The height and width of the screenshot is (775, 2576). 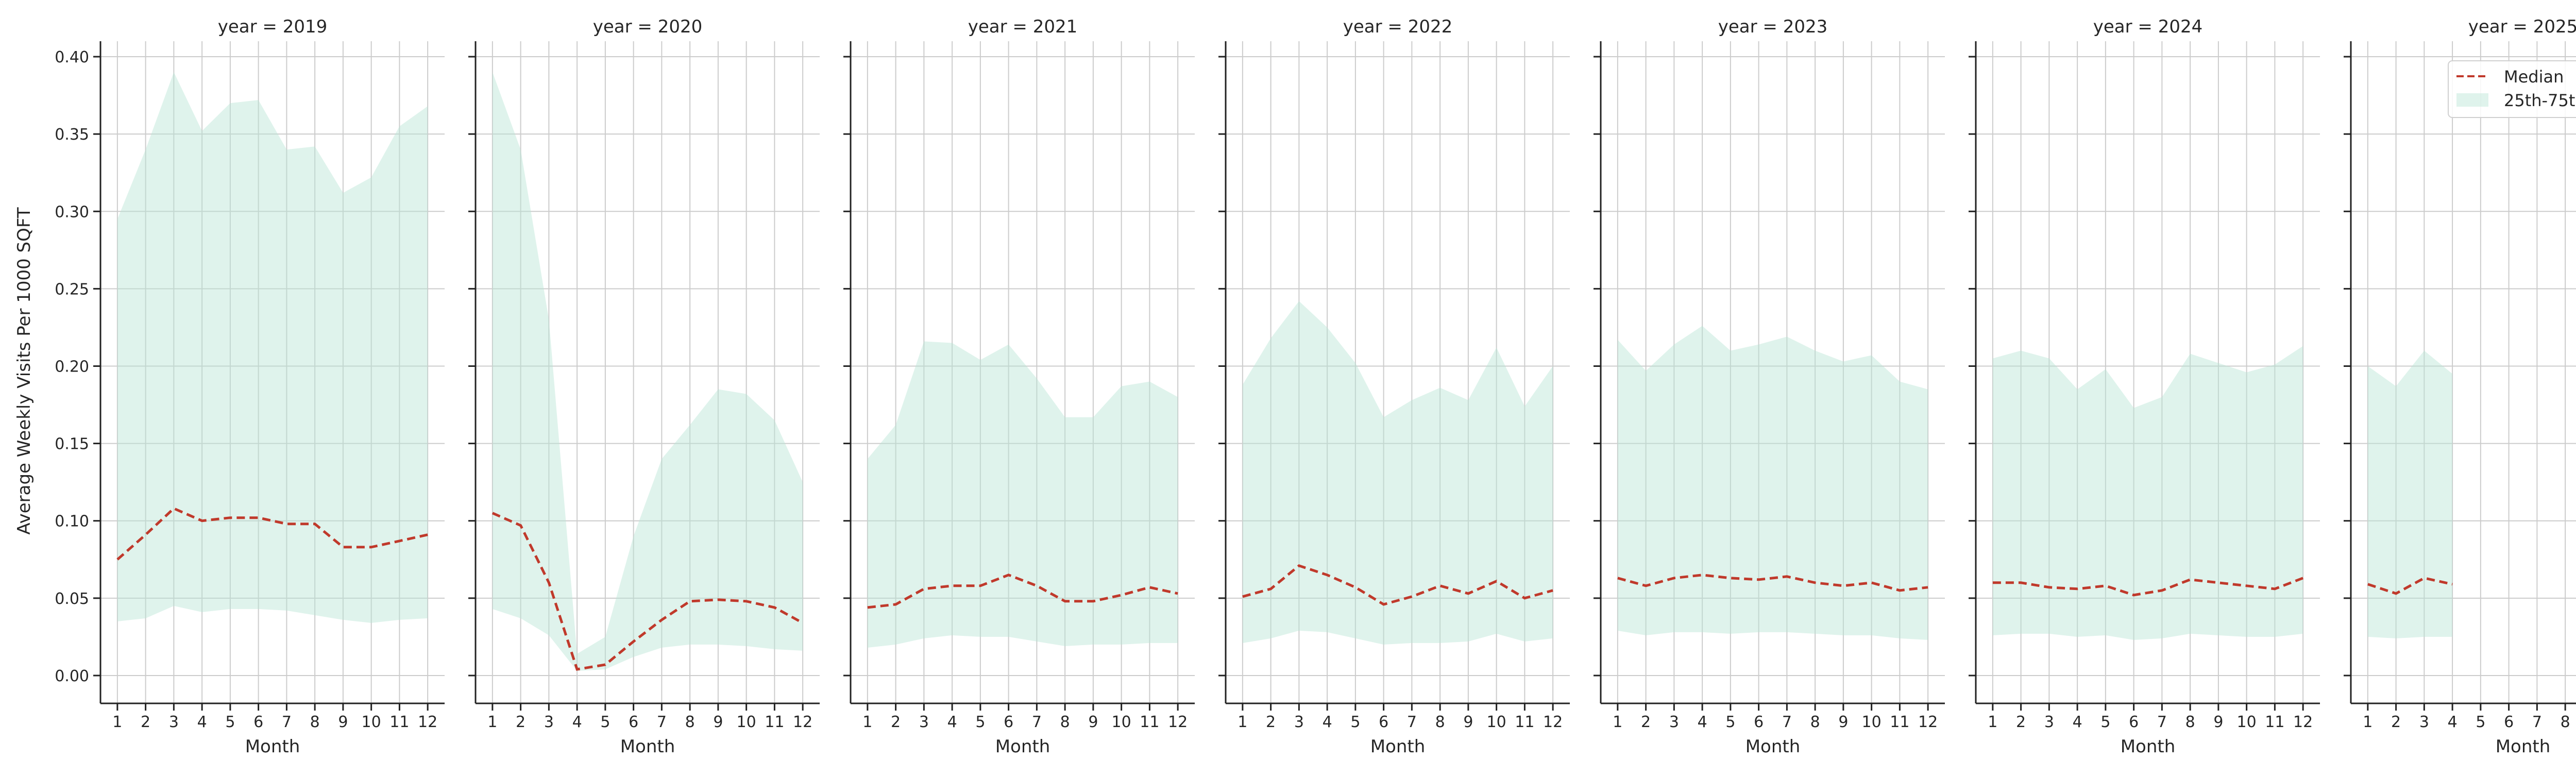 What do you see at coordinates (2148, 26) in the screenshot?
I see `panel-title: year = 2024` at bounding box center [2148, 26].